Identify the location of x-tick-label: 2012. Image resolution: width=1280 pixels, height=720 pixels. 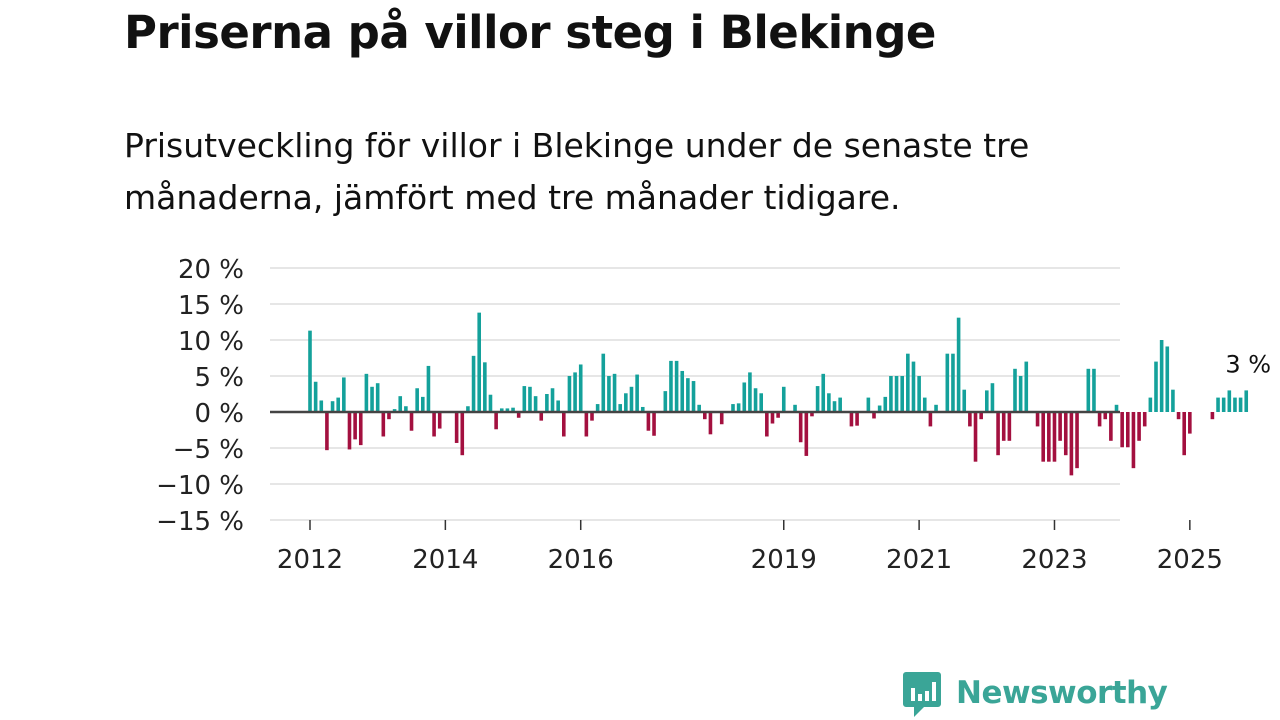
(310, 560).